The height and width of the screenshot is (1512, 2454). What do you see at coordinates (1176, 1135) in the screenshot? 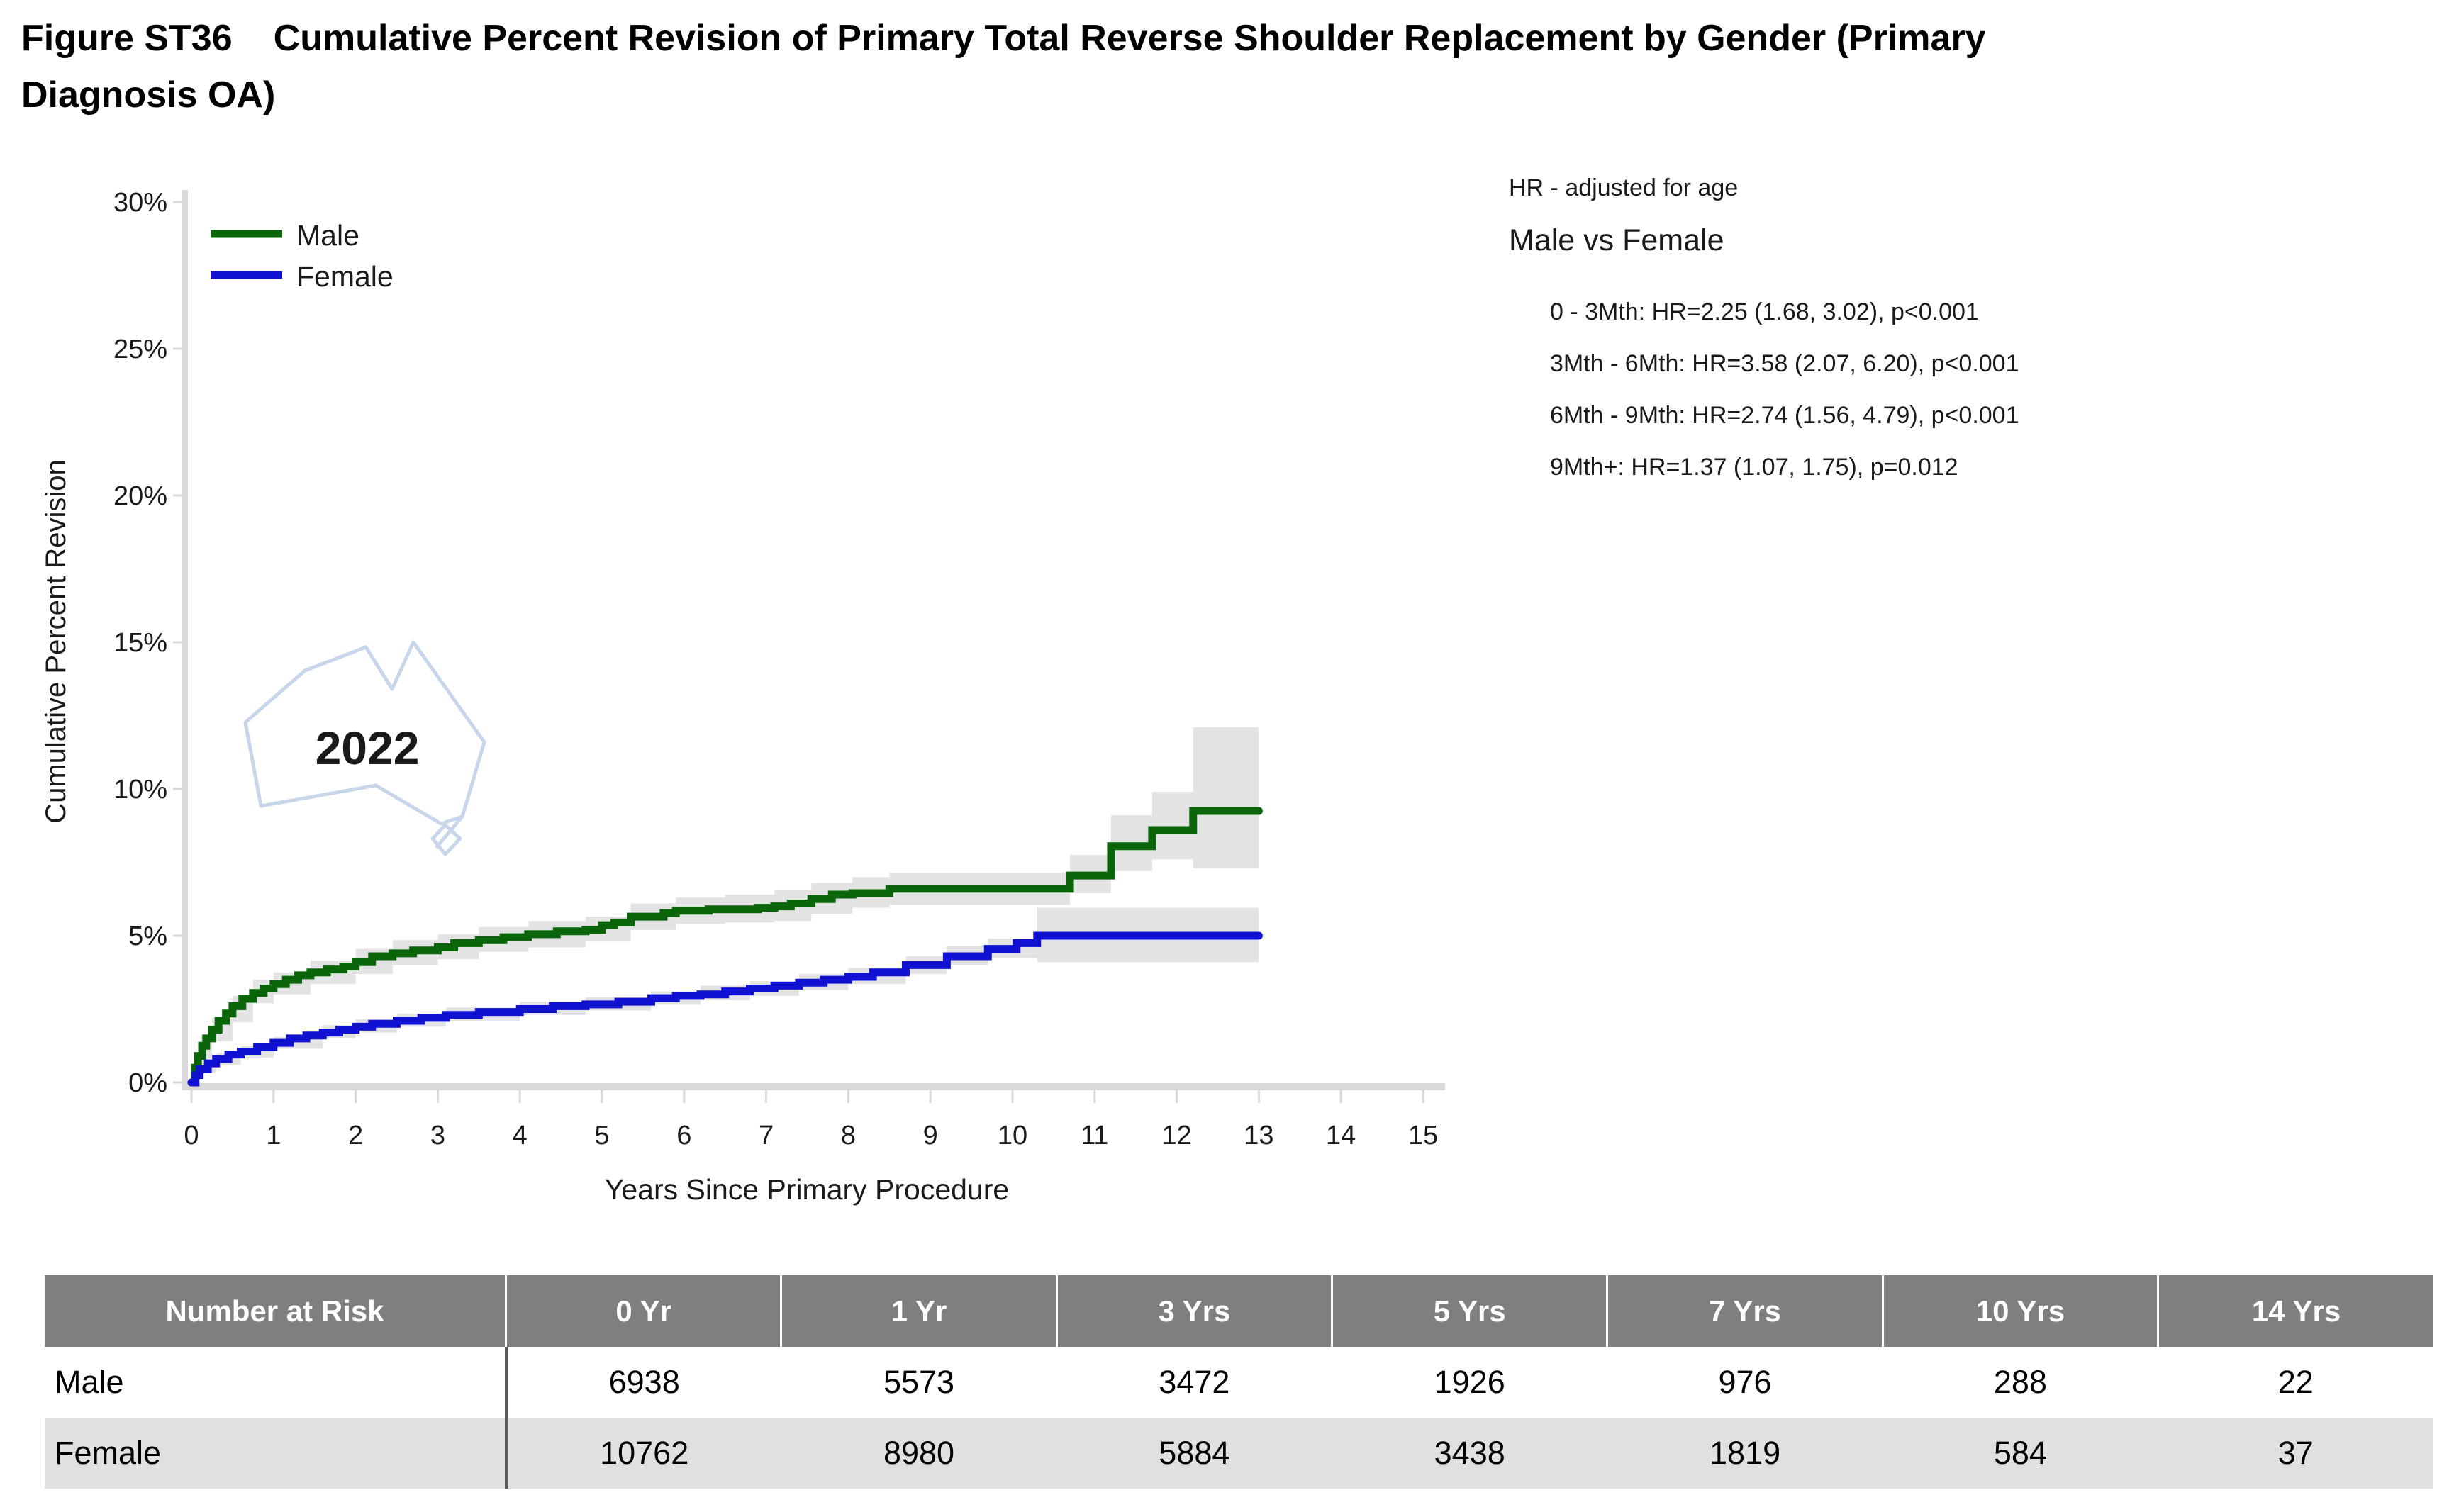
I see `x-tick-label: 12` at bounding box center [1176, 1135].